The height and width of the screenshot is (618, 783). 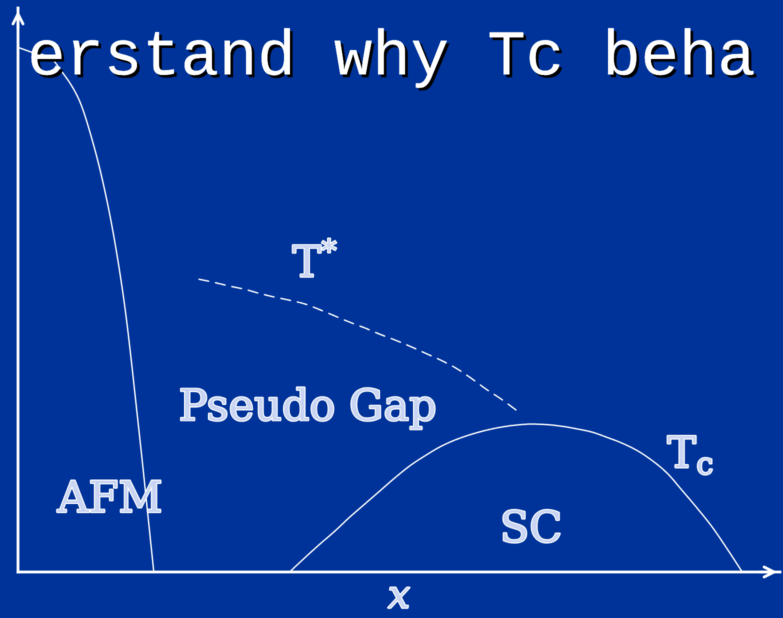 What do you see at coordinates (531, 526) in the screenshot?
I see `annotation: SC` at bounding box center [531, 526].